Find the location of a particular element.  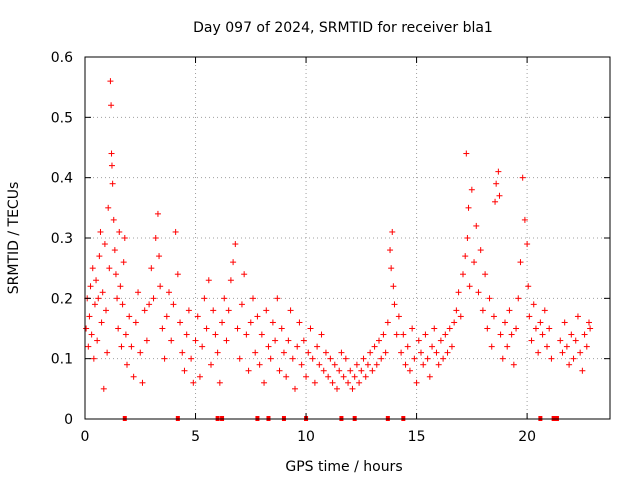

y-tick-label: 0.6 is located at coordinates (62, 58).